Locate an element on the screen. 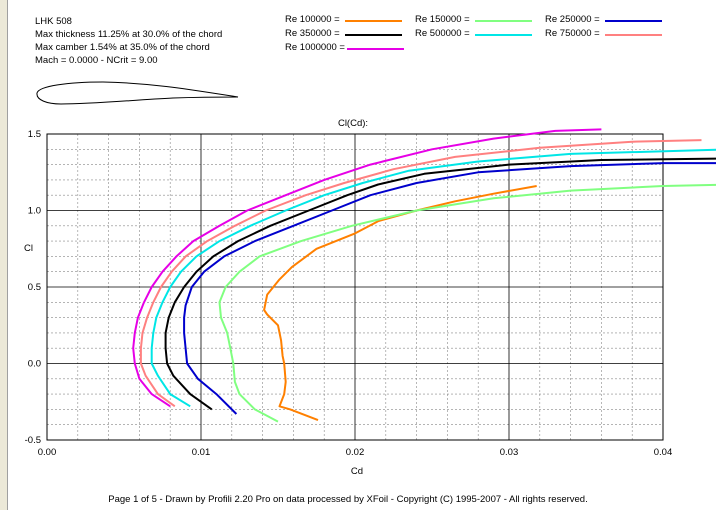  chart-title: Cl(Cd): is located at coordinates (353, 123).